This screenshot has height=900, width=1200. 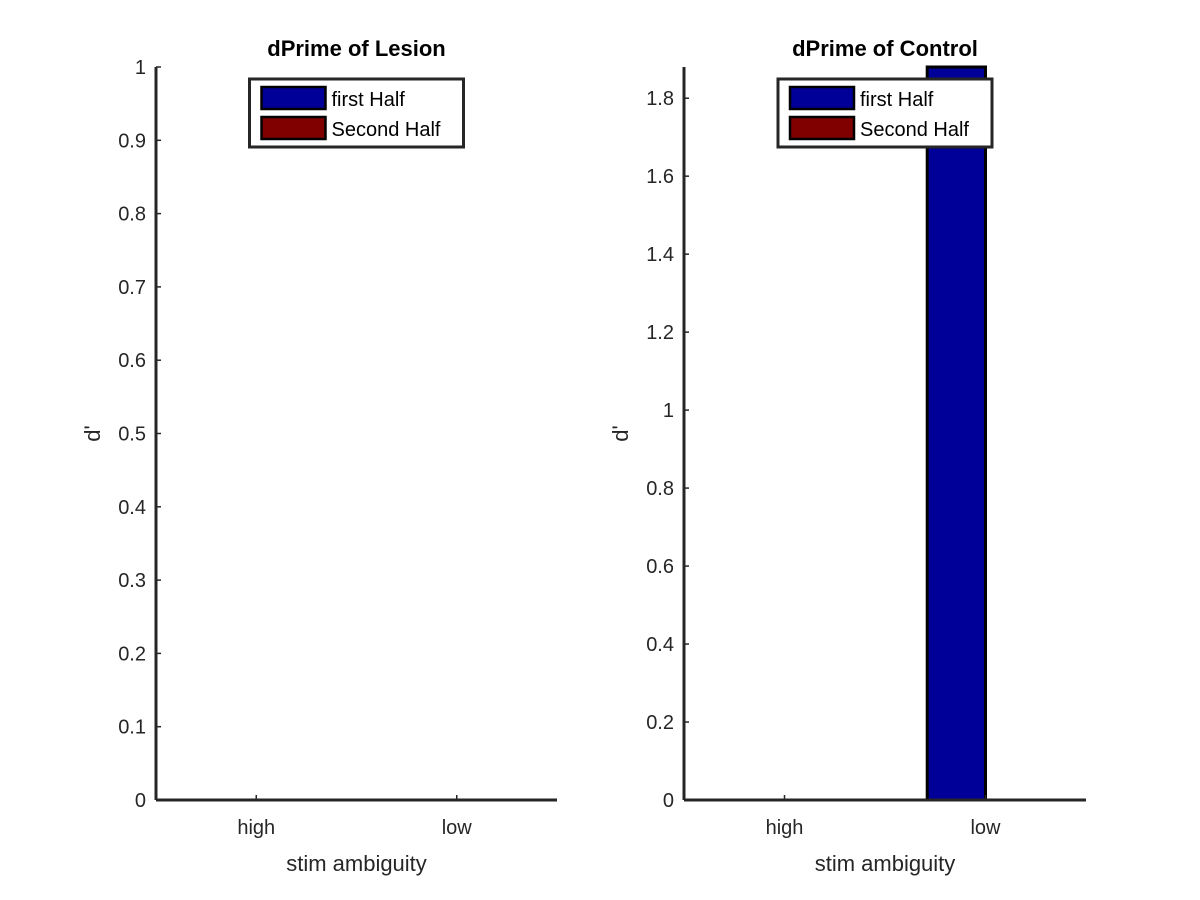 I want to click on y-tick-label: 1.8, so click(x=660, y=99).